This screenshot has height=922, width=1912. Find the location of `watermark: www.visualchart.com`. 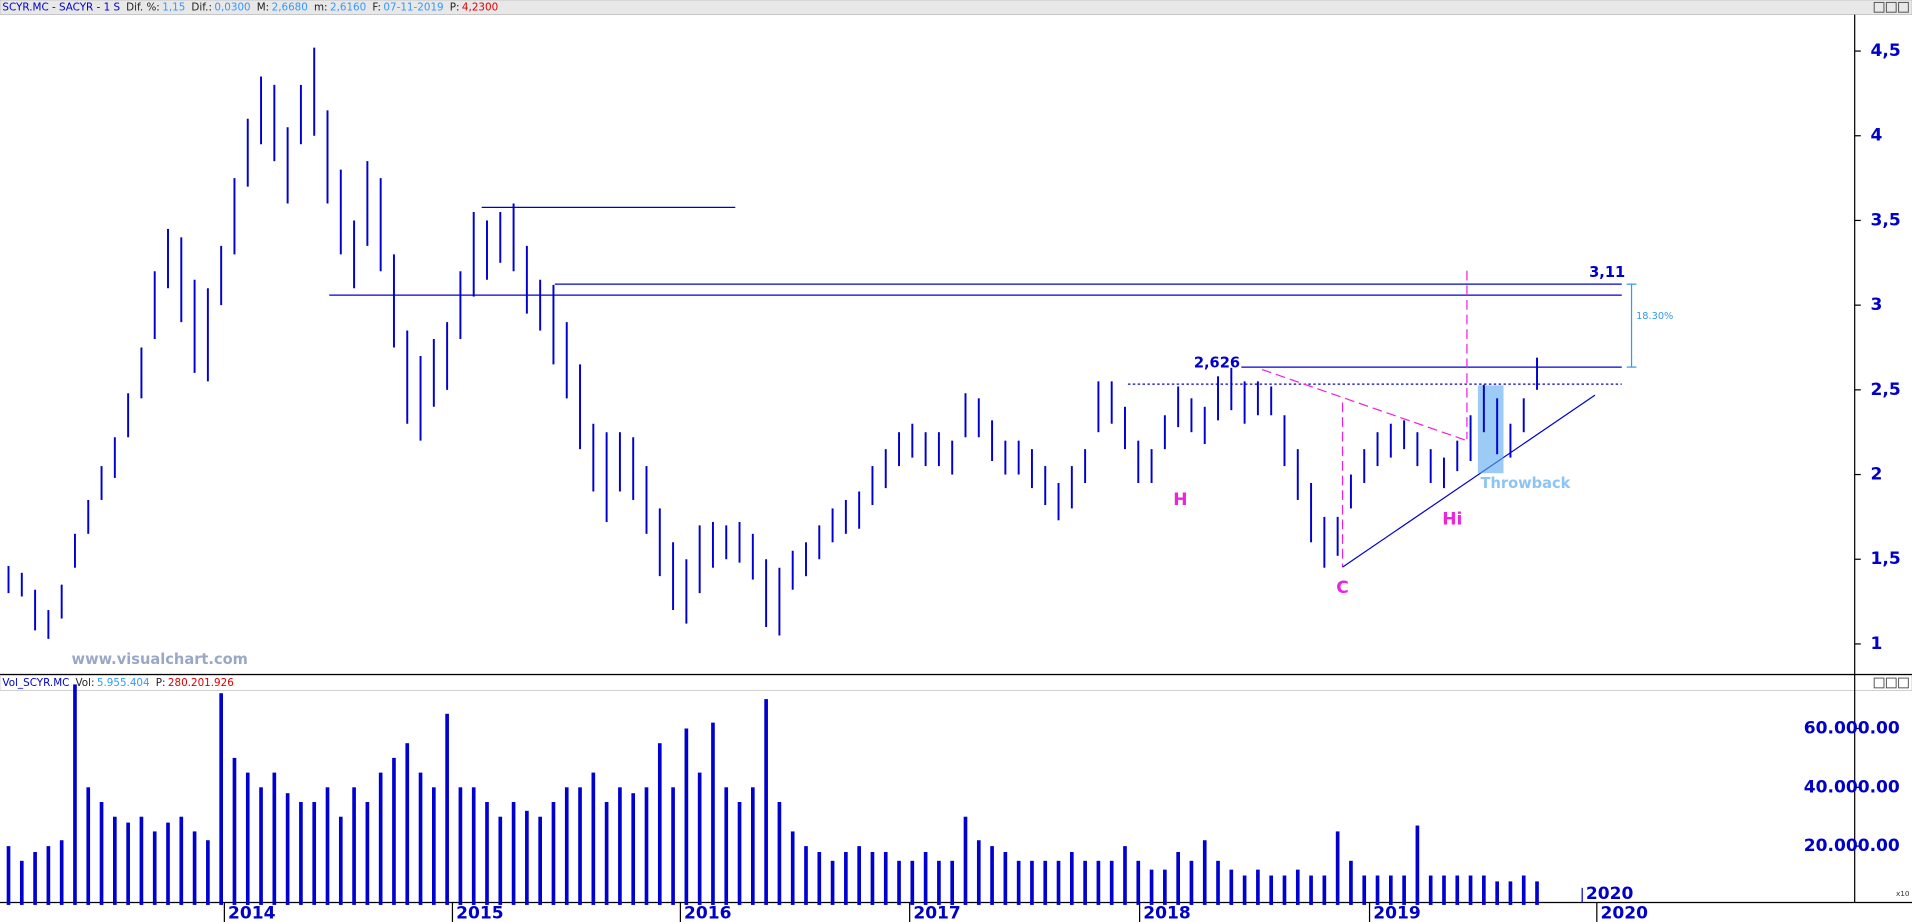

watermark: www.visualchart.com is located at coordinates (160, 659).